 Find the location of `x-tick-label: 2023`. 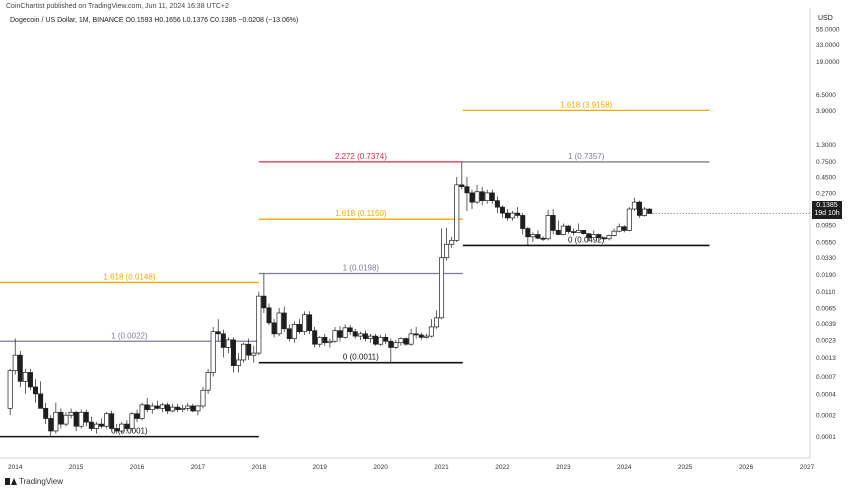

x-tick-label: 2023 is located at coordinates (563, 467).